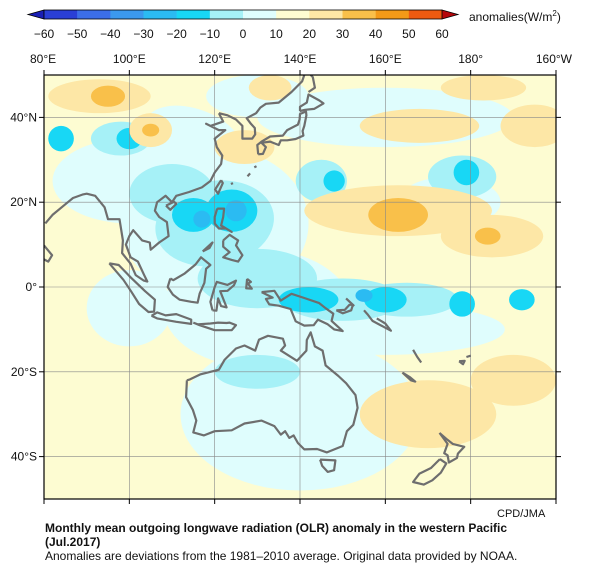 This screenshot has height=570, width=600. What do you see at coordinates (417, 356) in the screenshot?
I see `coast-vanuatu` at bounding box center [417, 356].